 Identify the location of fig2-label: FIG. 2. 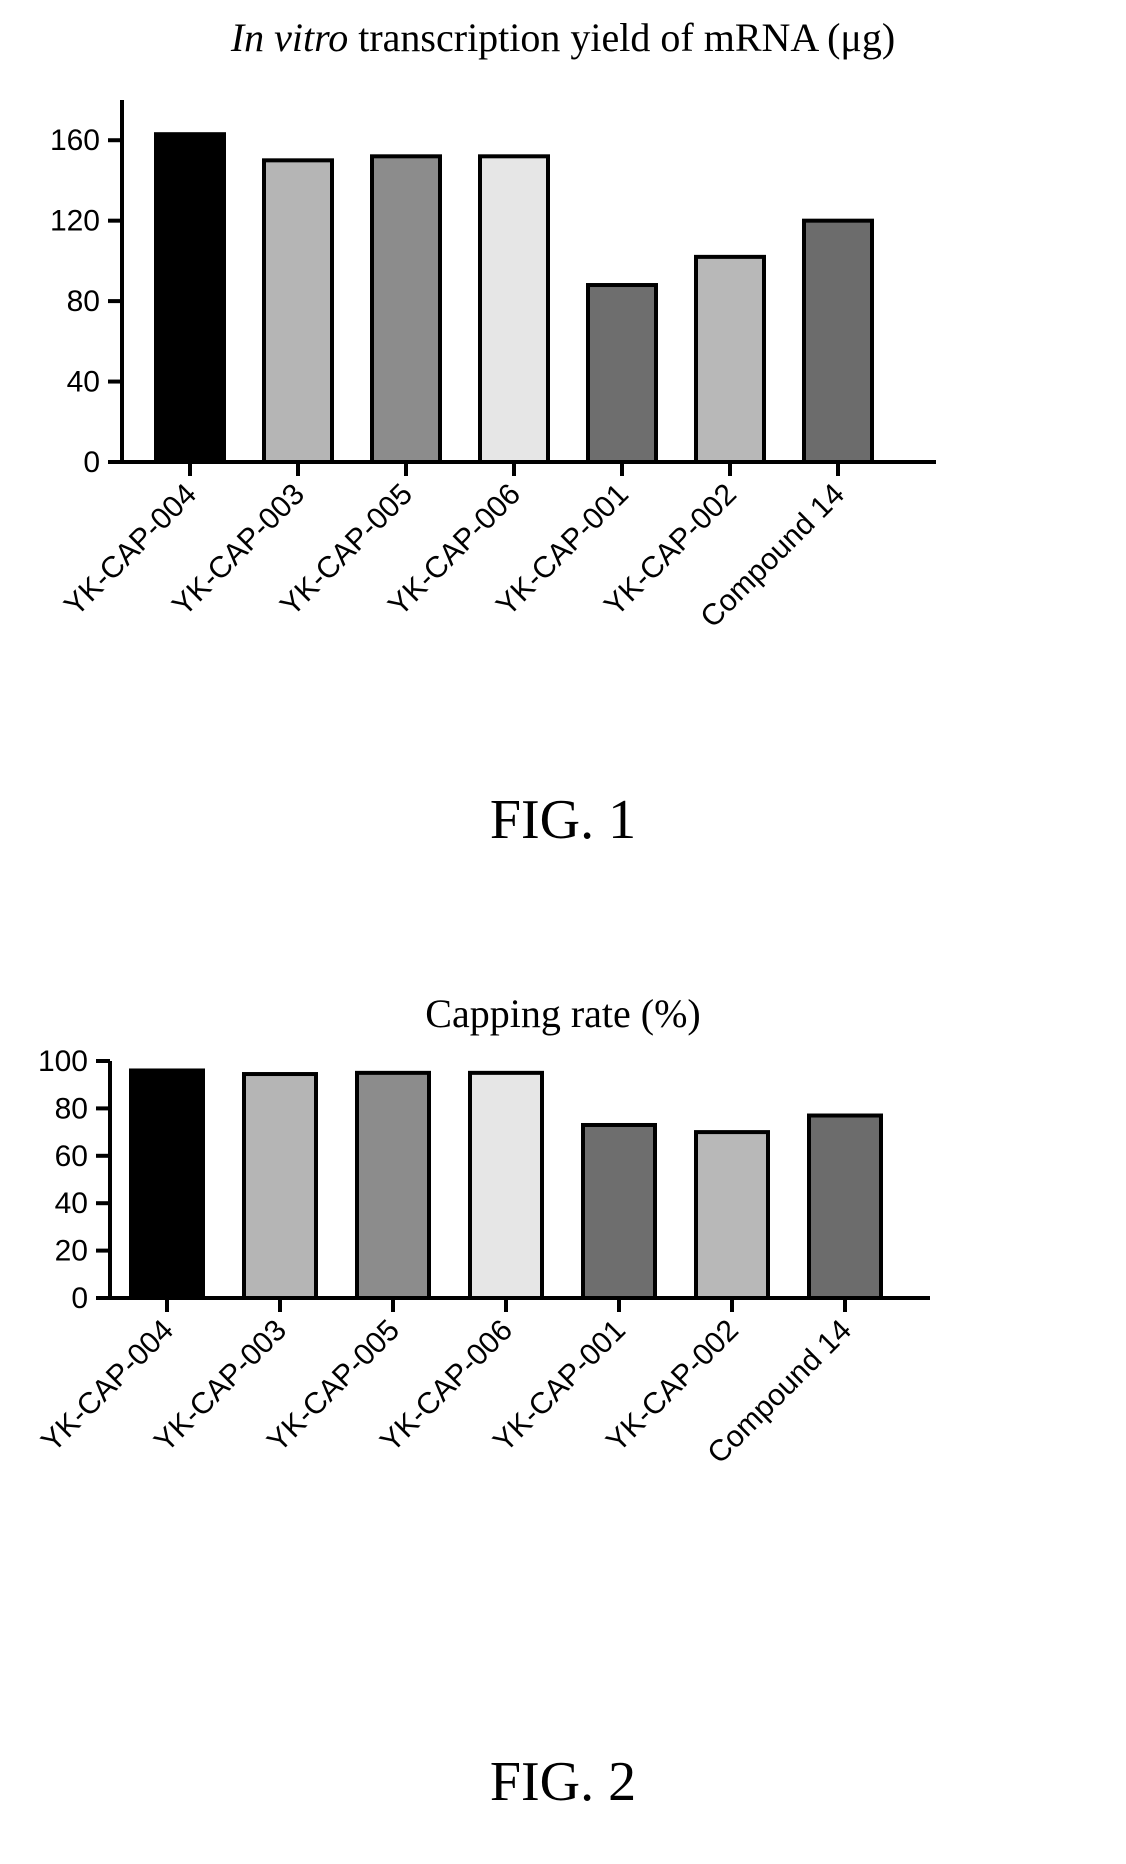
(563, 1782).